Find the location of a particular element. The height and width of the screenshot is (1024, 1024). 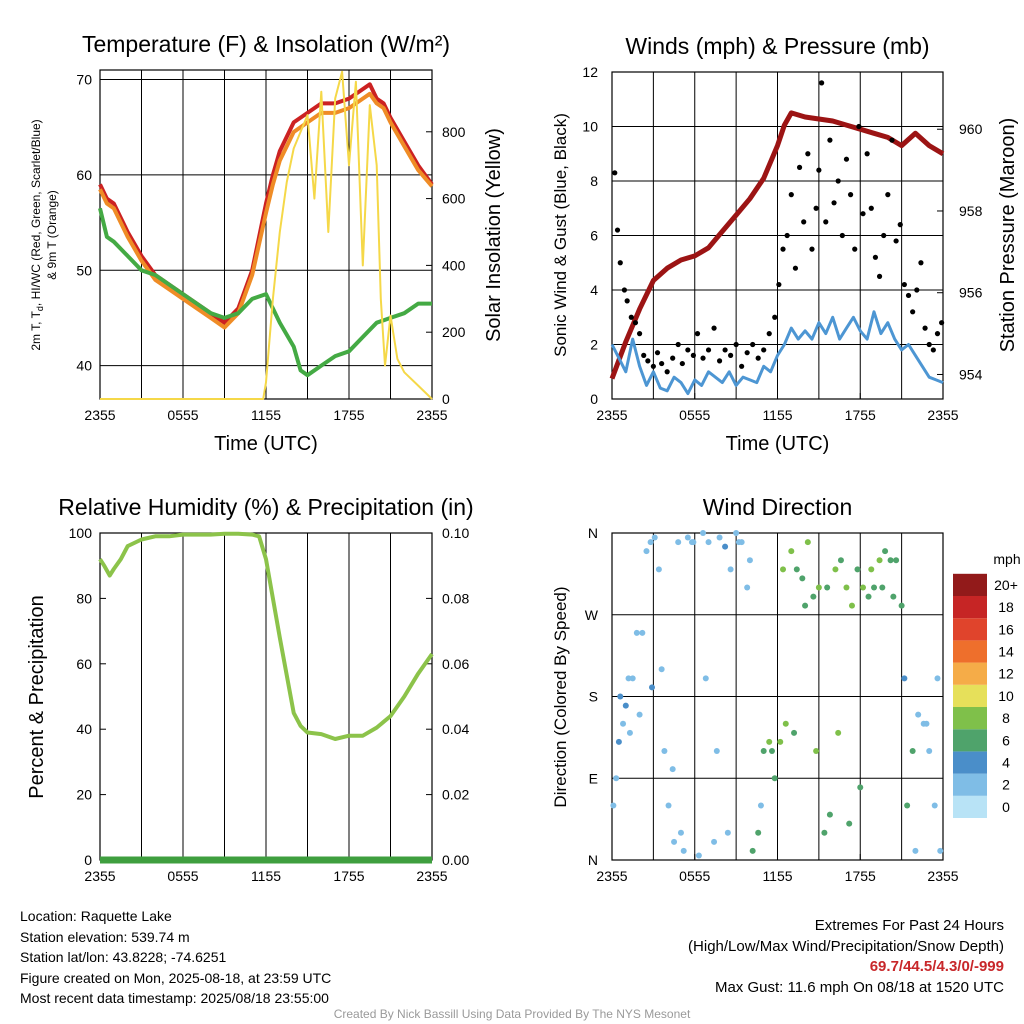

y-tick-label: 70 is located at coordinates (84, 80).